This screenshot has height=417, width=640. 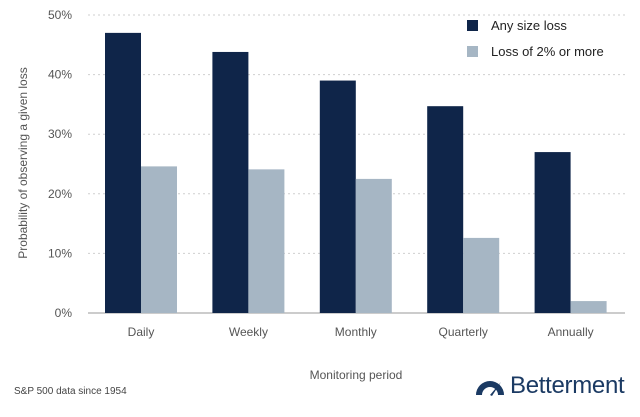 What do you see at coordinates (60, 15) in the screenshot?
I see `y-tick-label: 50%` at bounding box center [60, 15].